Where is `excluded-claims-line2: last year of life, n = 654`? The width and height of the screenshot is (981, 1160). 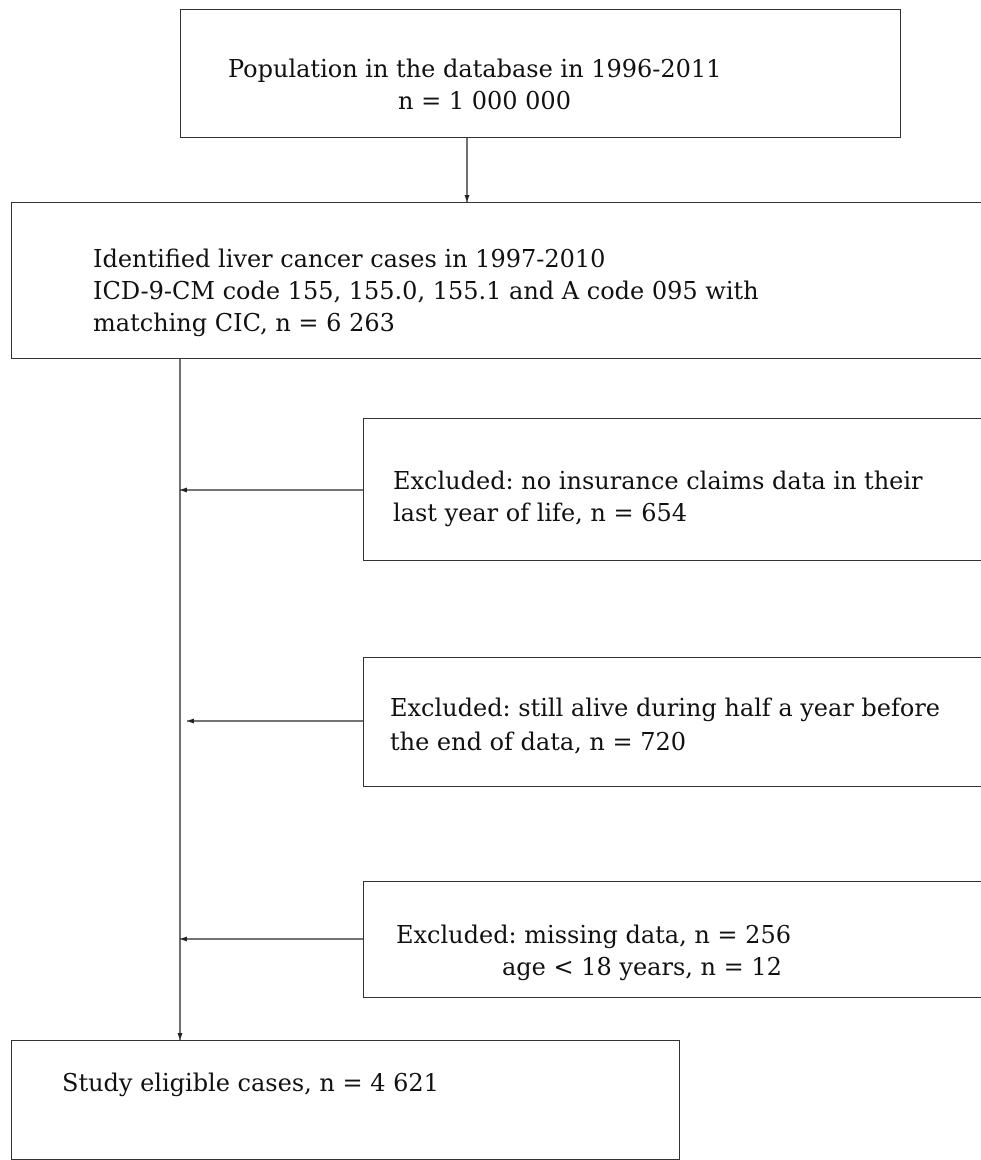
excluded-claims-line2: last year of life, n = 654 is located at coordinates (540, 513).